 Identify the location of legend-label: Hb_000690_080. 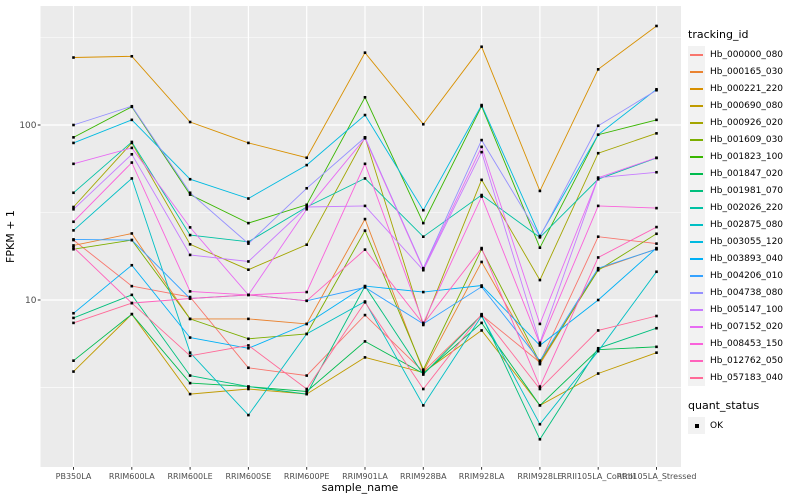
(747, 105).